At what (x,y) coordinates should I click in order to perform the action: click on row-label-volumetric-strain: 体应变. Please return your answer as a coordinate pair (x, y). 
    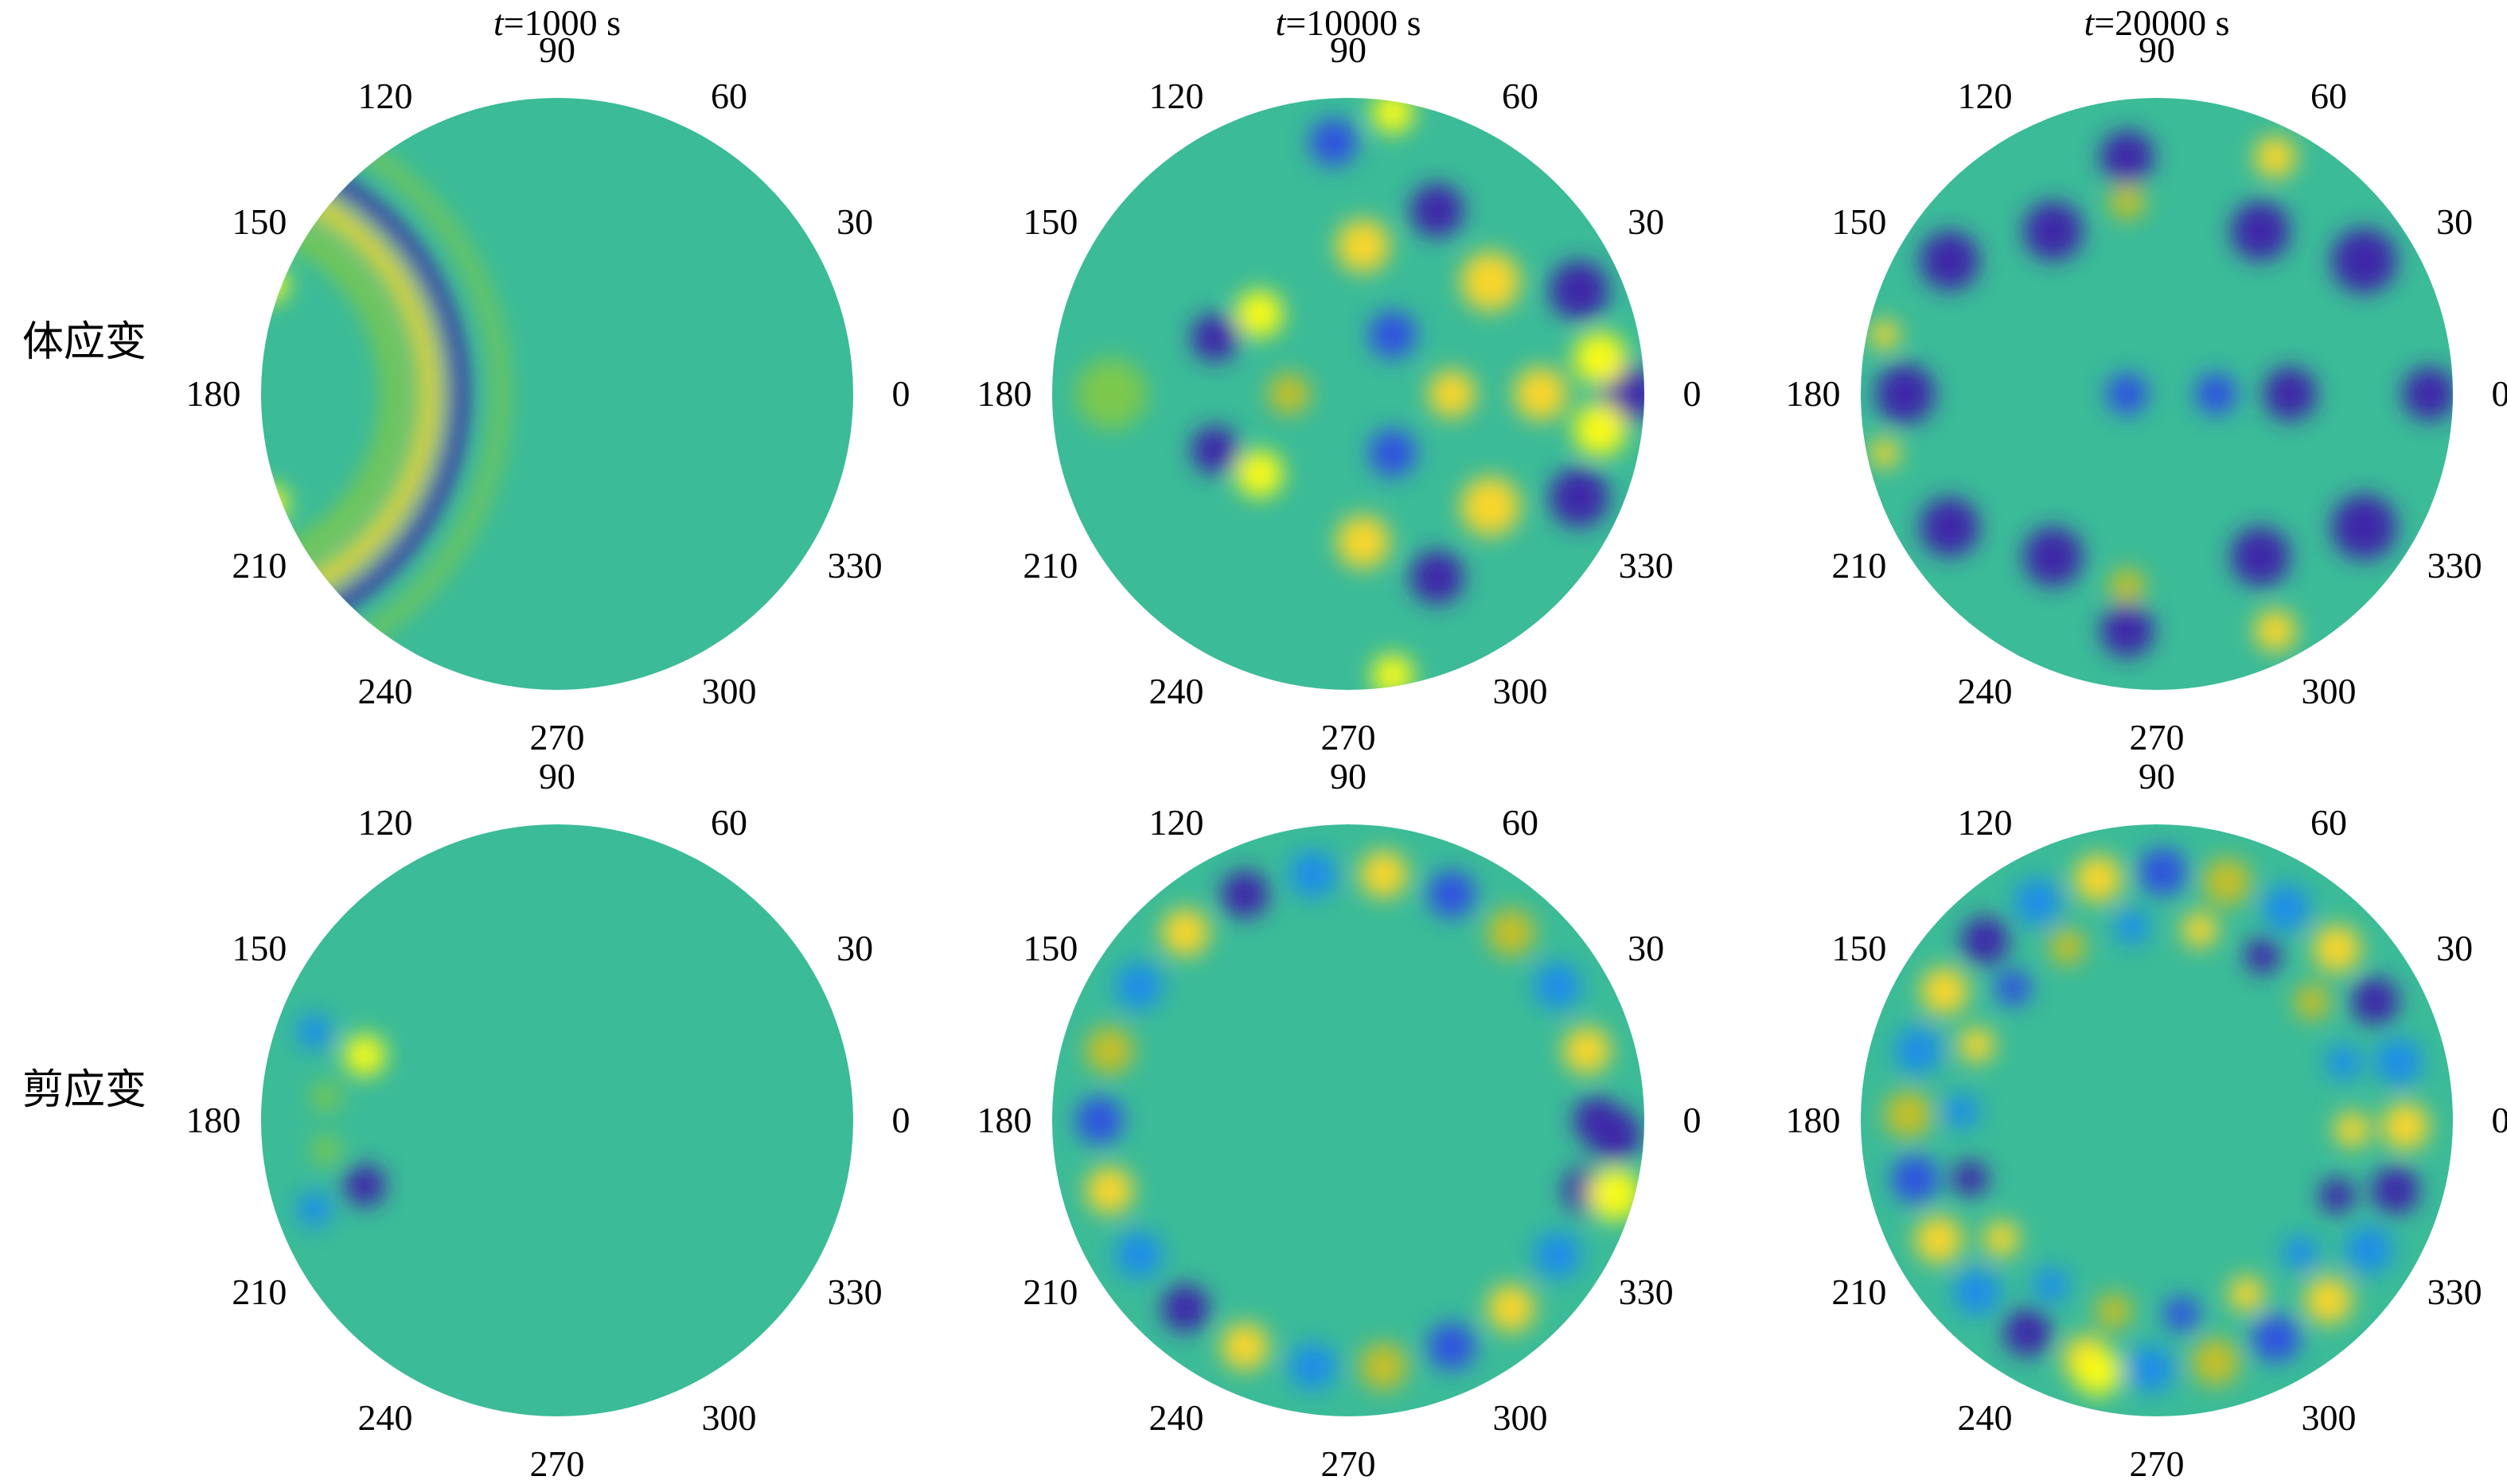
    Looking at the image, I should click on (84, 342).